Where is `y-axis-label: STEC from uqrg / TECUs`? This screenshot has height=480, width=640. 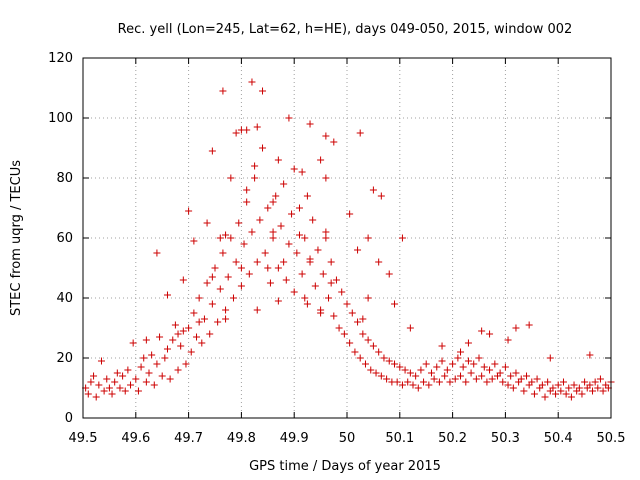
y-axis-label: STEC from uqrg / TECUs is located at coordinates (16, 238).